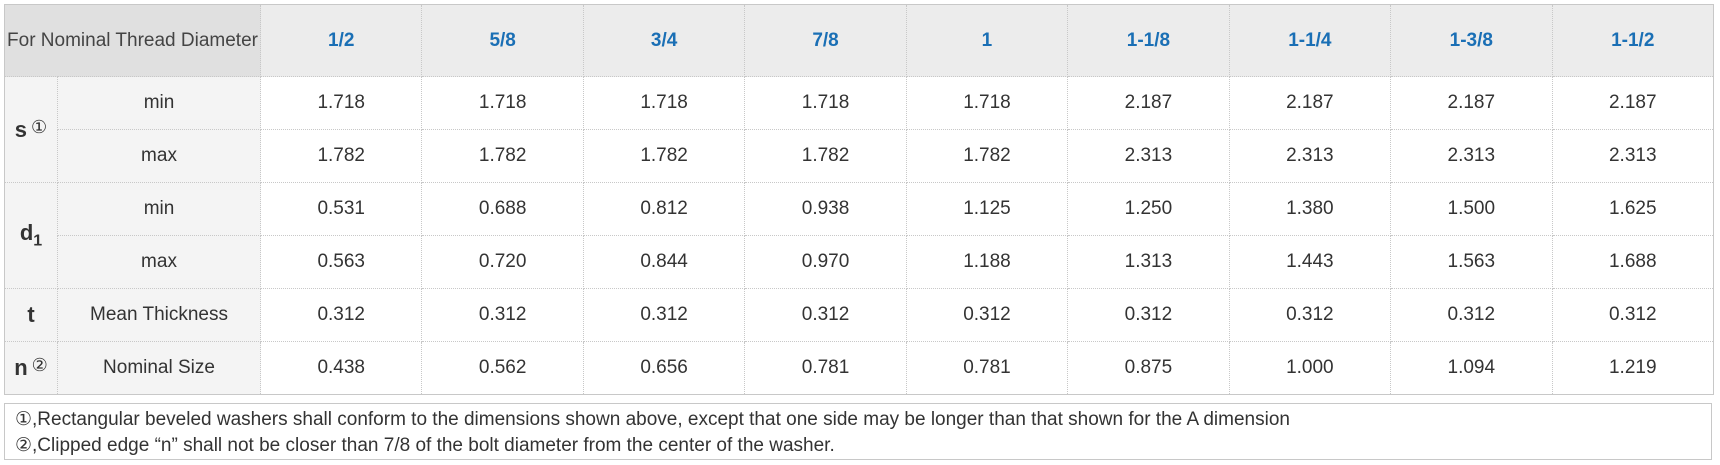  I want to click on value-cell: 1.313, so click(1148, 262).